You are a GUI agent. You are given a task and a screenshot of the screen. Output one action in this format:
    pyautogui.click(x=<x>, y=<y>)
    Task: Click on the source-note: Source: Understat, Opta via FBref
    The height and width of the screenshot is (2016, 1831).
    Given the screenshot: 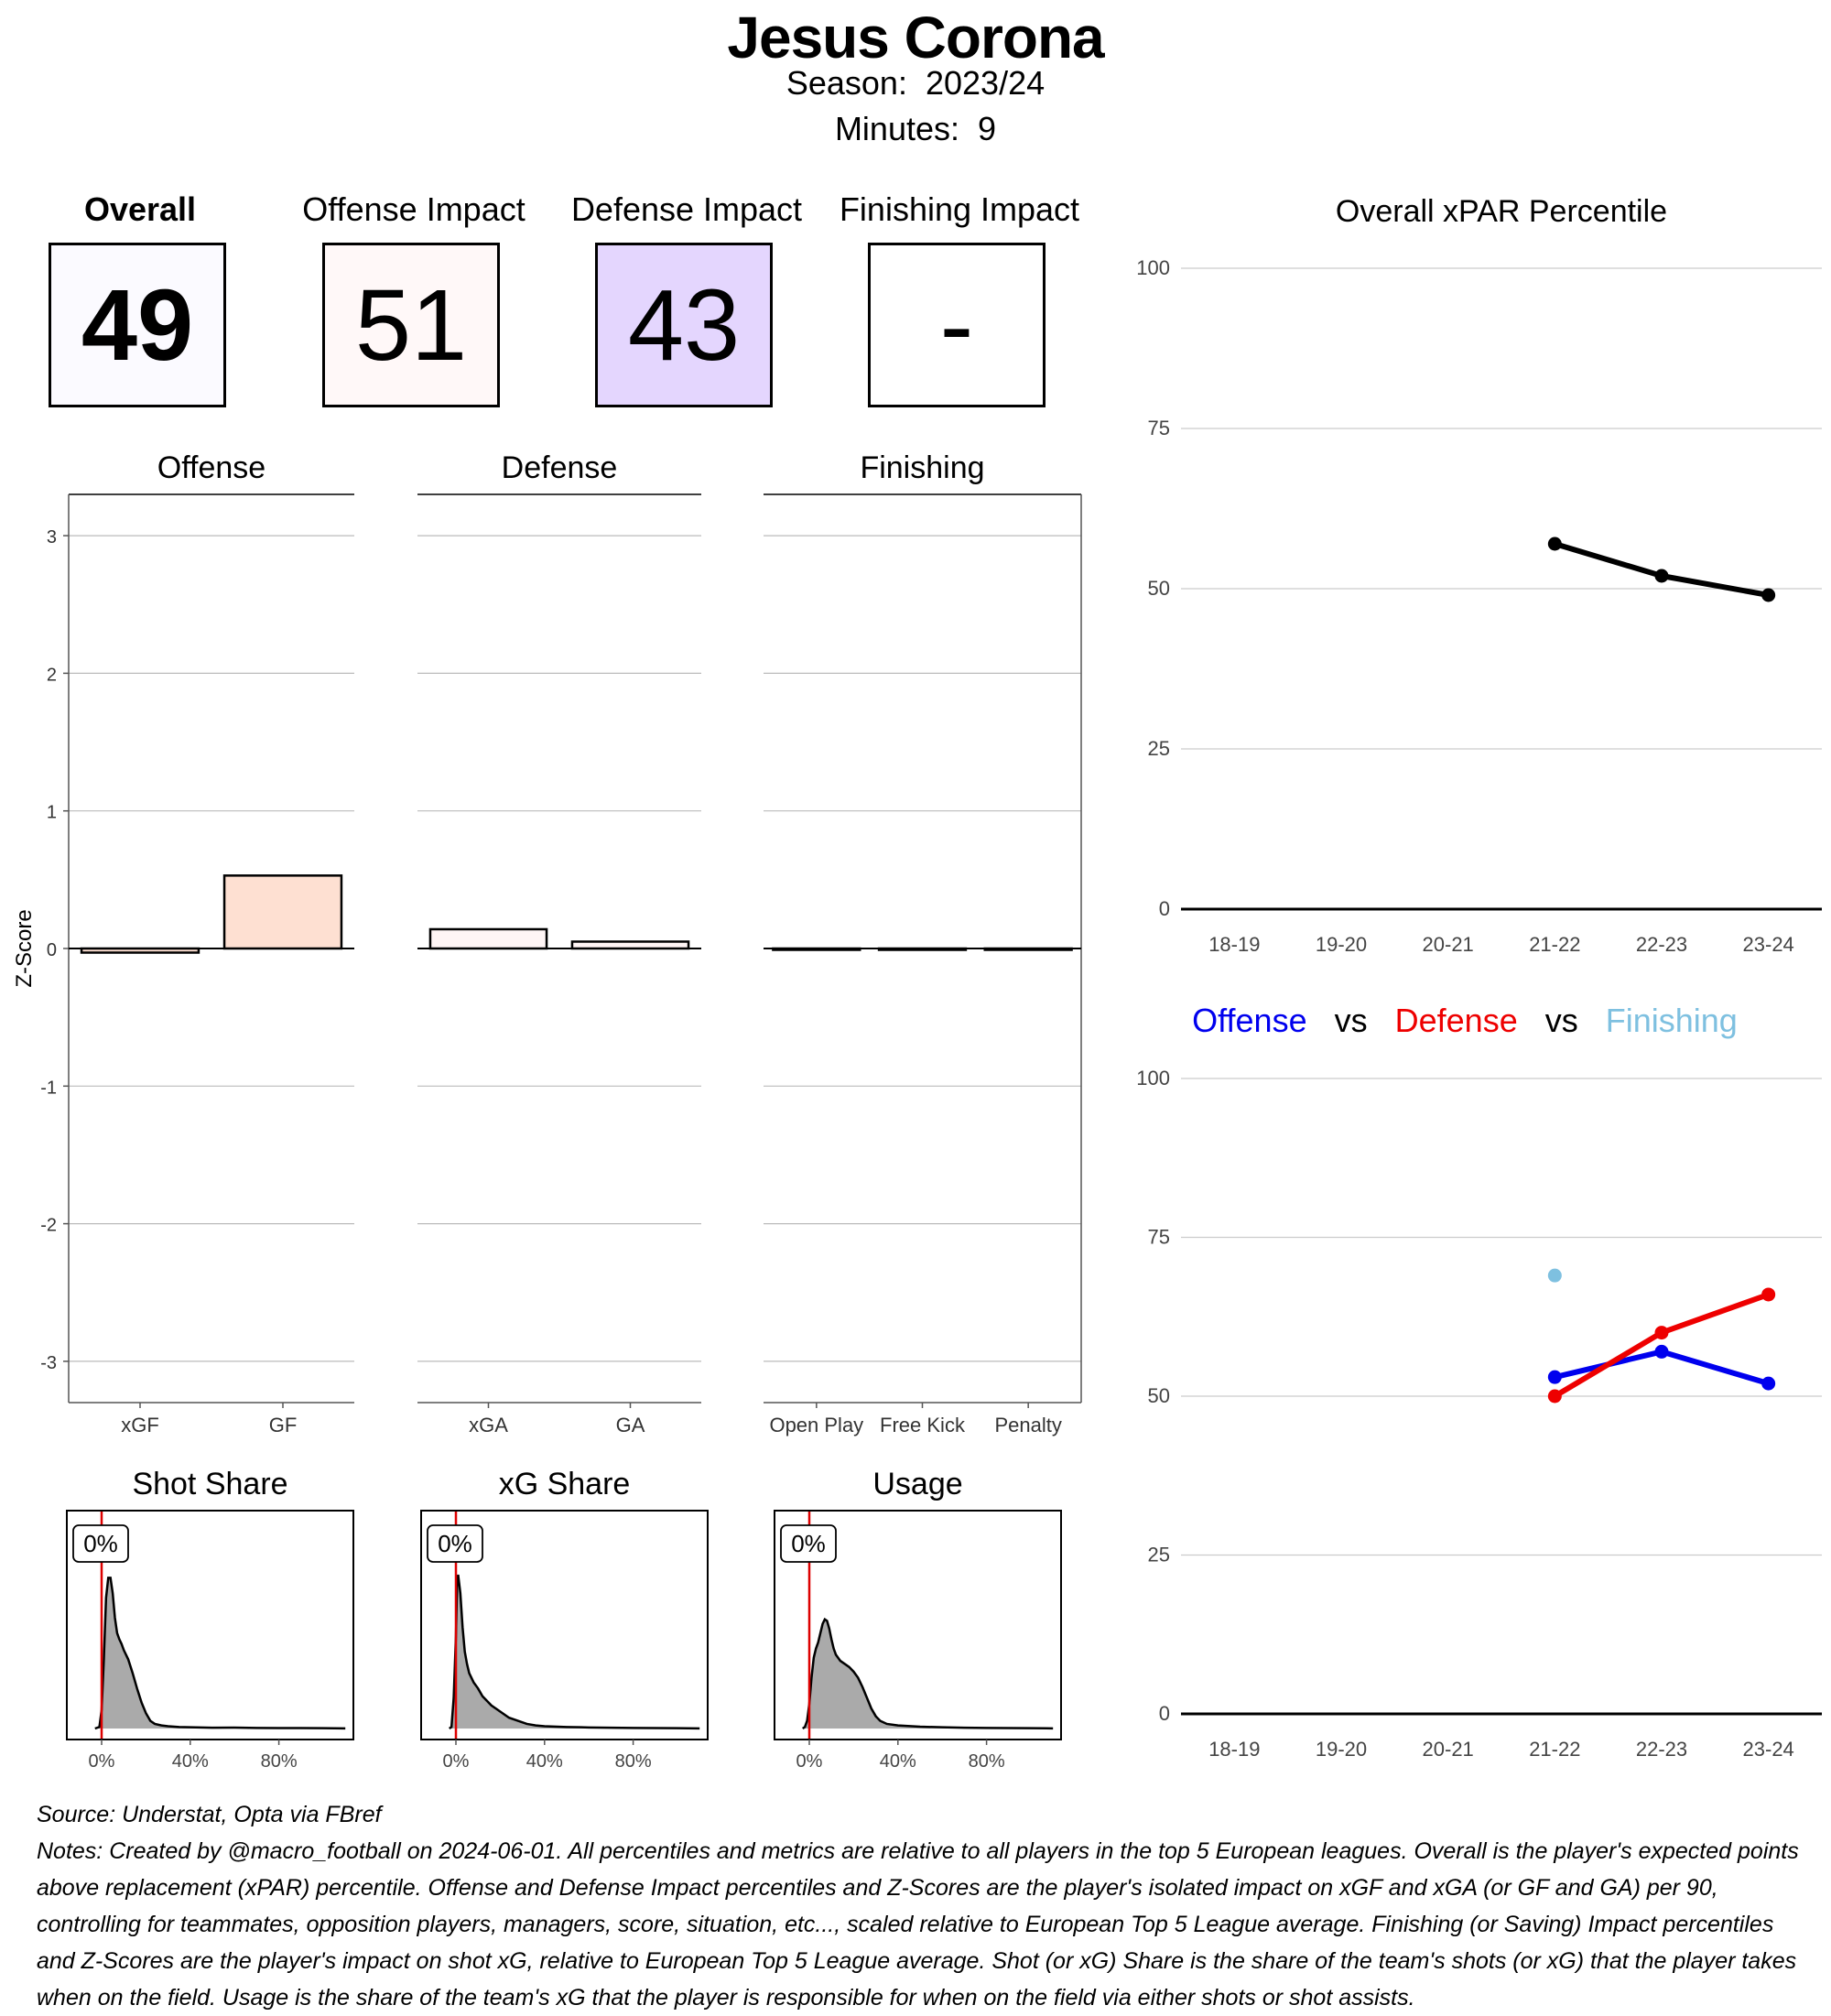 What is the action you would take?
    pyautogui.click(x=210, y=1814)
    